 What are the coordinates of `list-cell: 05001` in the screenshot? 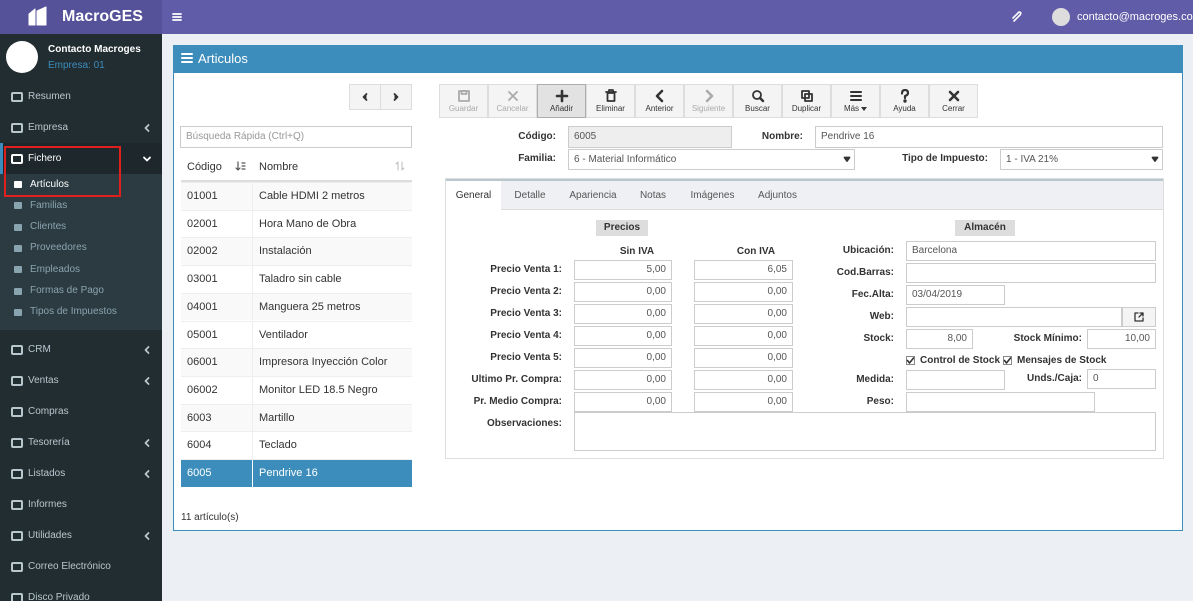 It's located at (202, 334).